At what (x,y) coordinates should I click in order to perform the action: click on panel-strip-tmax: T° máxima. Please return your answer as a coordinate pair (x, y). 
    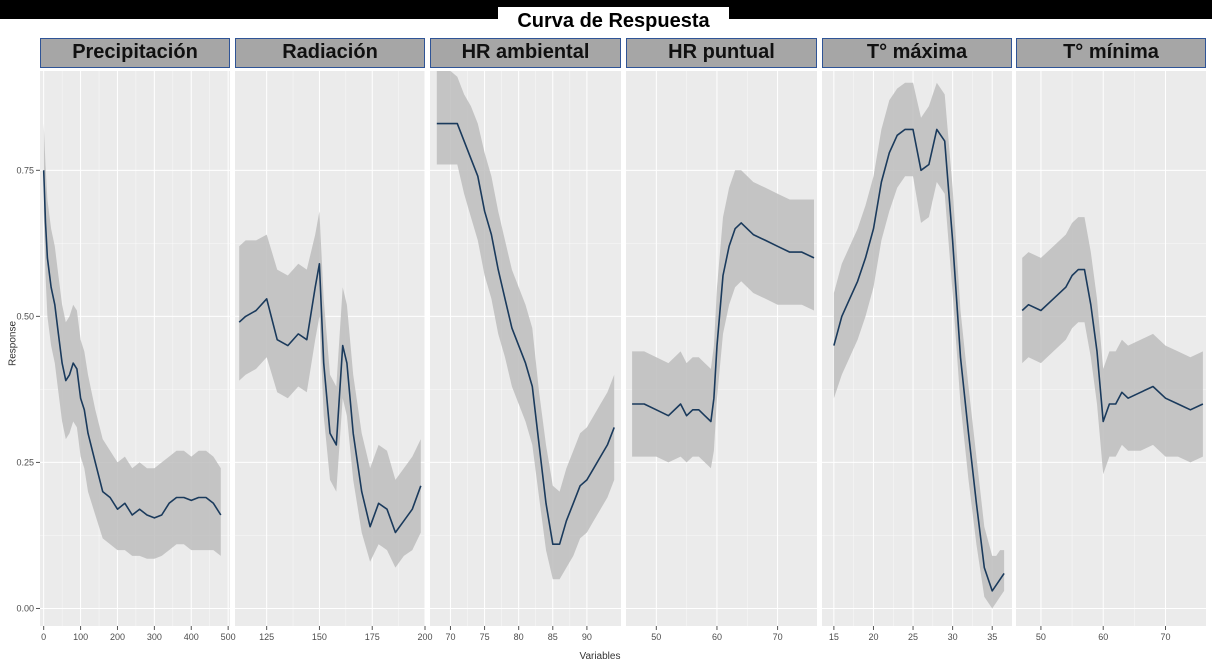
    Looking at the image, I should click on (917, 53).